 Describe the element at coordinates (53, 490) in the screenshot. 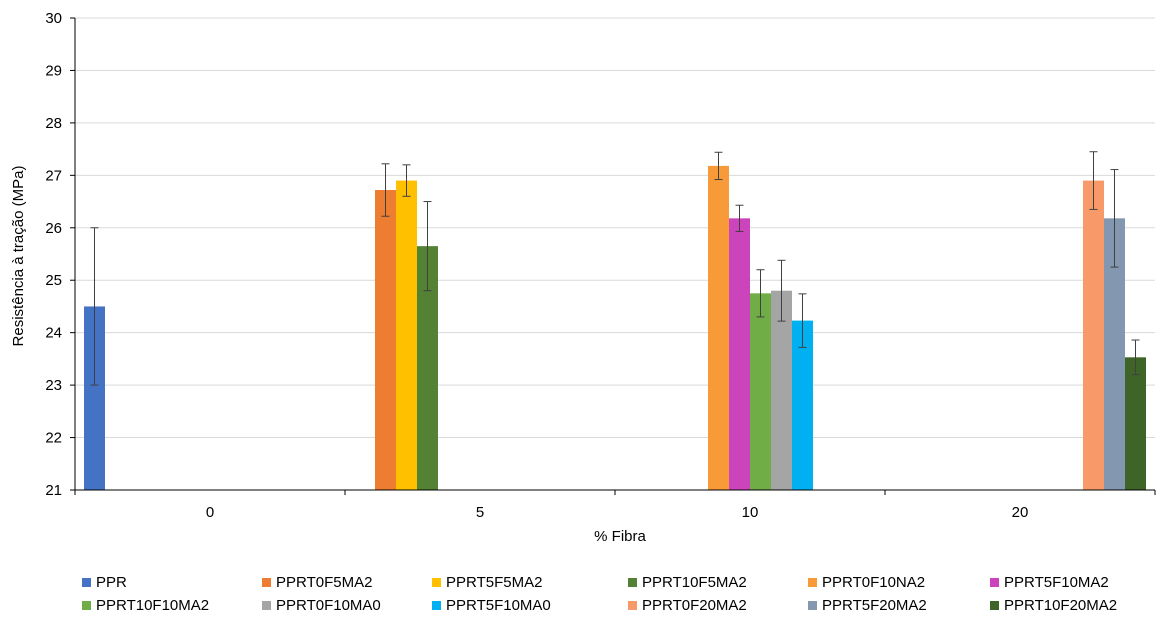

I see `y-tick-label: 21` at that location.